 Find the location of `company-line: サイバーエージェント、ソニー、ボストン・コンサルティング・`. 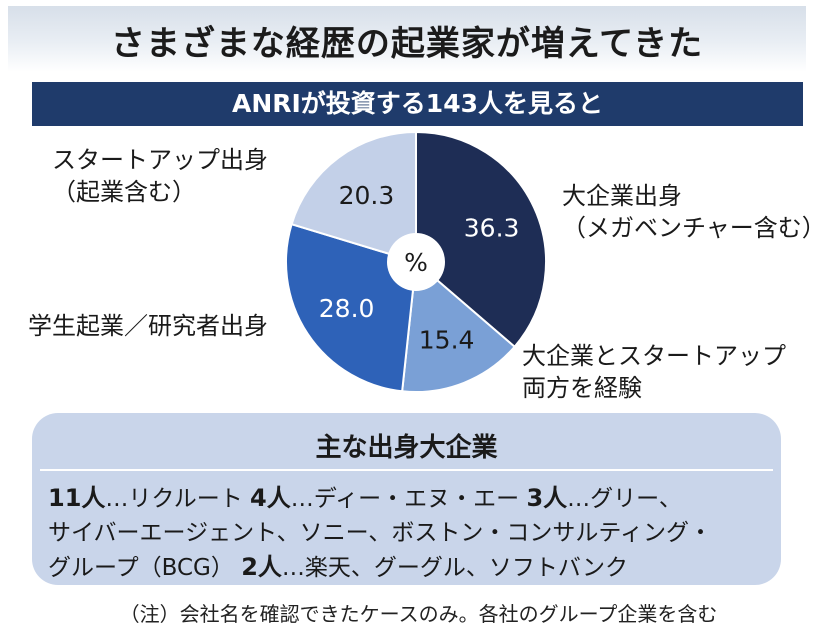

company-line: サイバーエージェント、ソニー、ボストン・コンサルティング・ is located at coordinates (412, 533).